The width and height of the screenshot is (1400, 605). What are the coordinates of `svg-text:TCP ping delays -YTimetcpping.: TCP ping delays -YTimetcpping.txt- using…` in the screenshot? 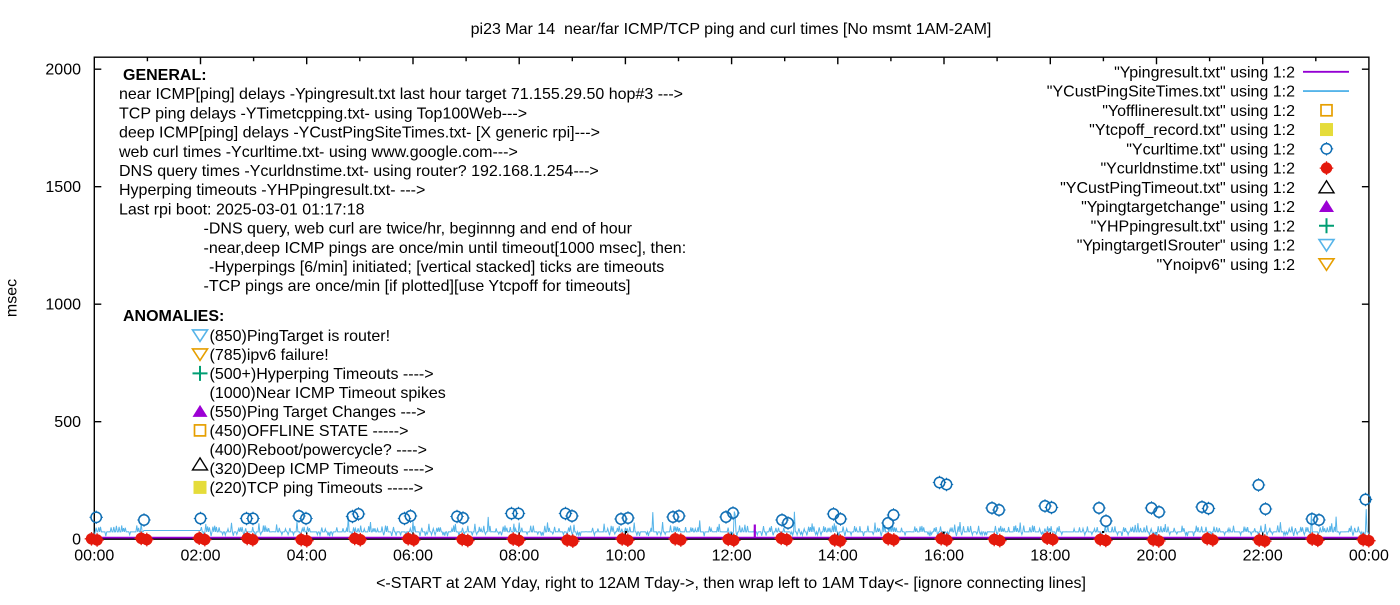 It's located at (323, 113).